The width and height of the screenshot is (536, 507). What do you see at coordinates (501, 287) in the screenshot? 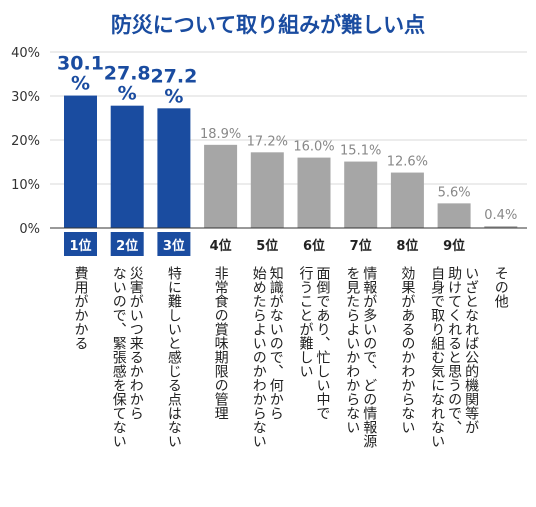
I see `category-description: その他` at bounding box center [501, 287].